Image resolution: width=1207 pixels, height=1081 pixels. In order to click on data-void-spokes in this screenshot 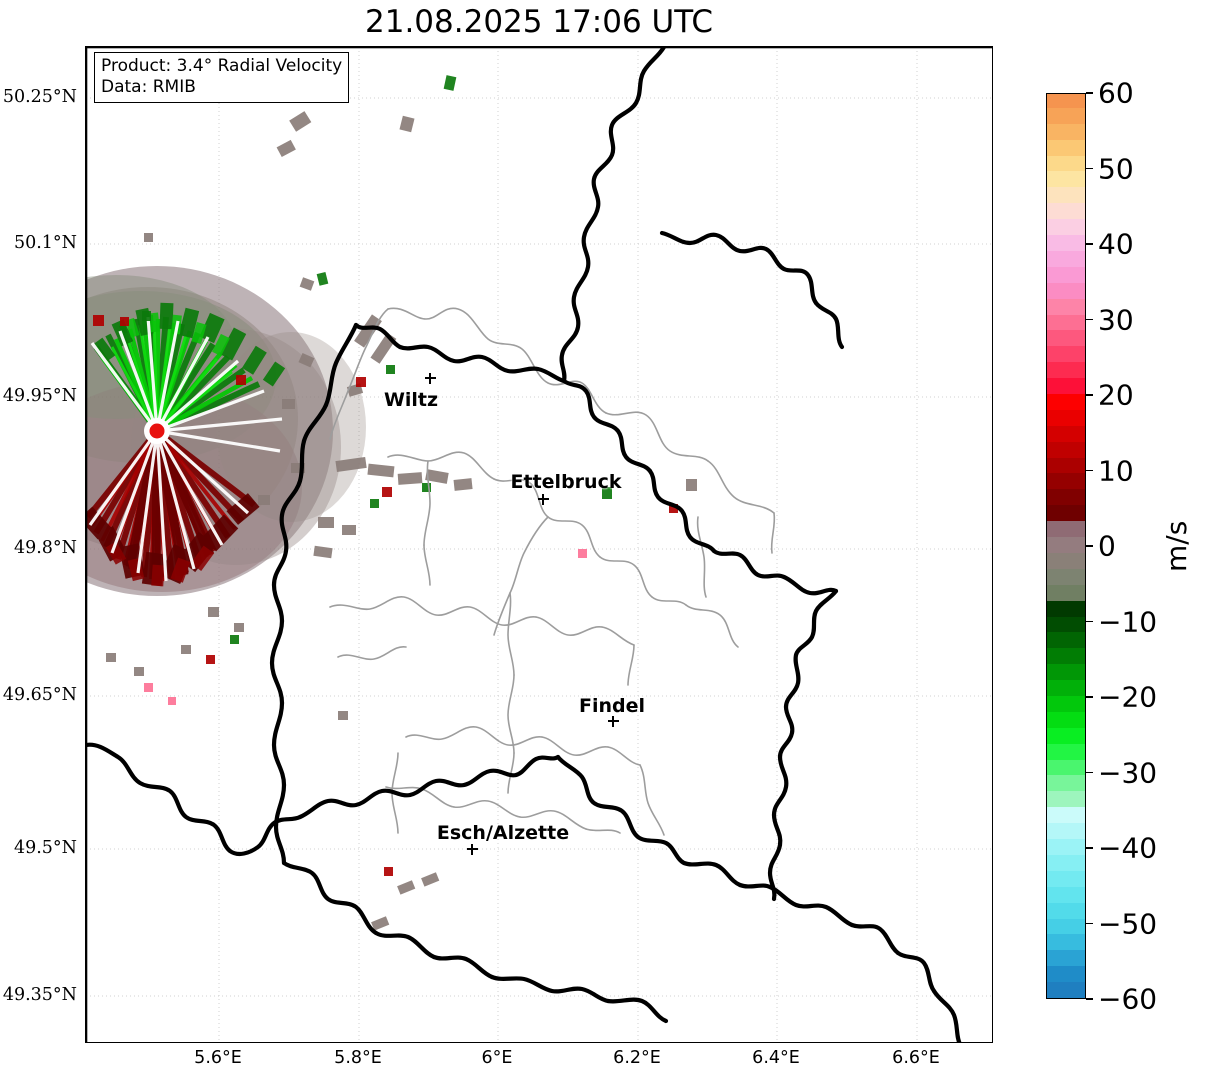, I will do `click(185, 449)`.